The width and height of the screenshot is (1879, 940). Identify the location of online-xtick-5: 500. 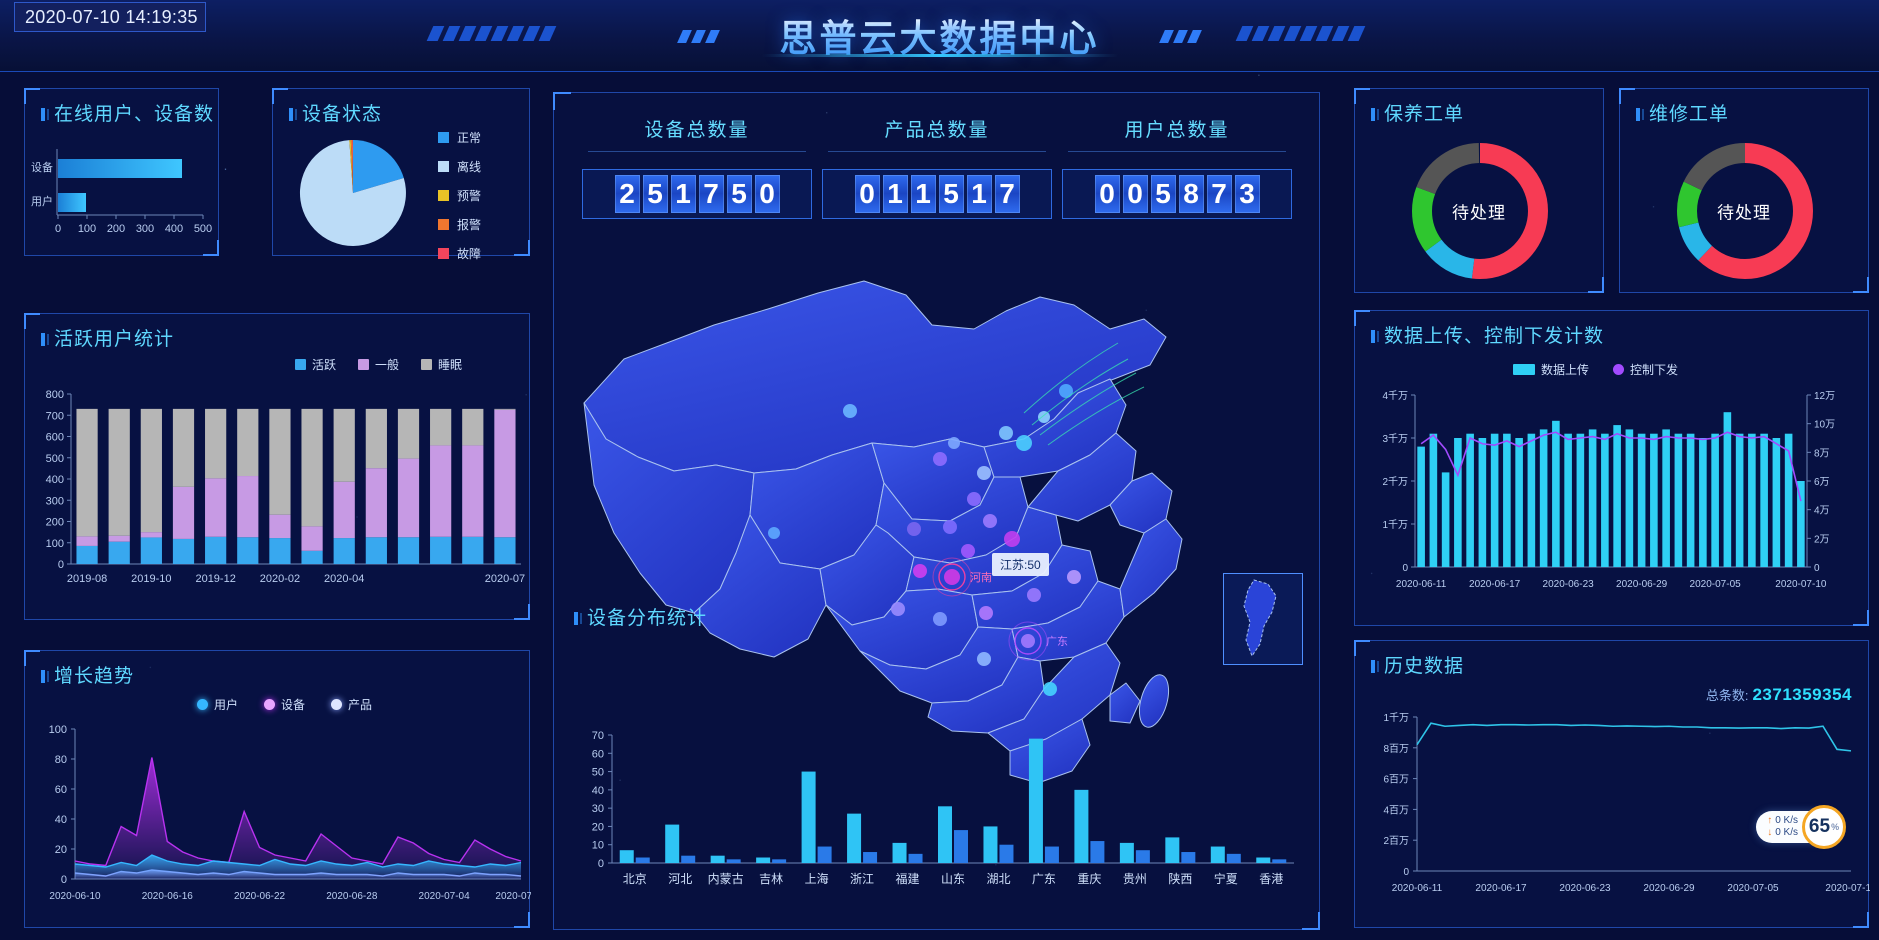
(203, 229).